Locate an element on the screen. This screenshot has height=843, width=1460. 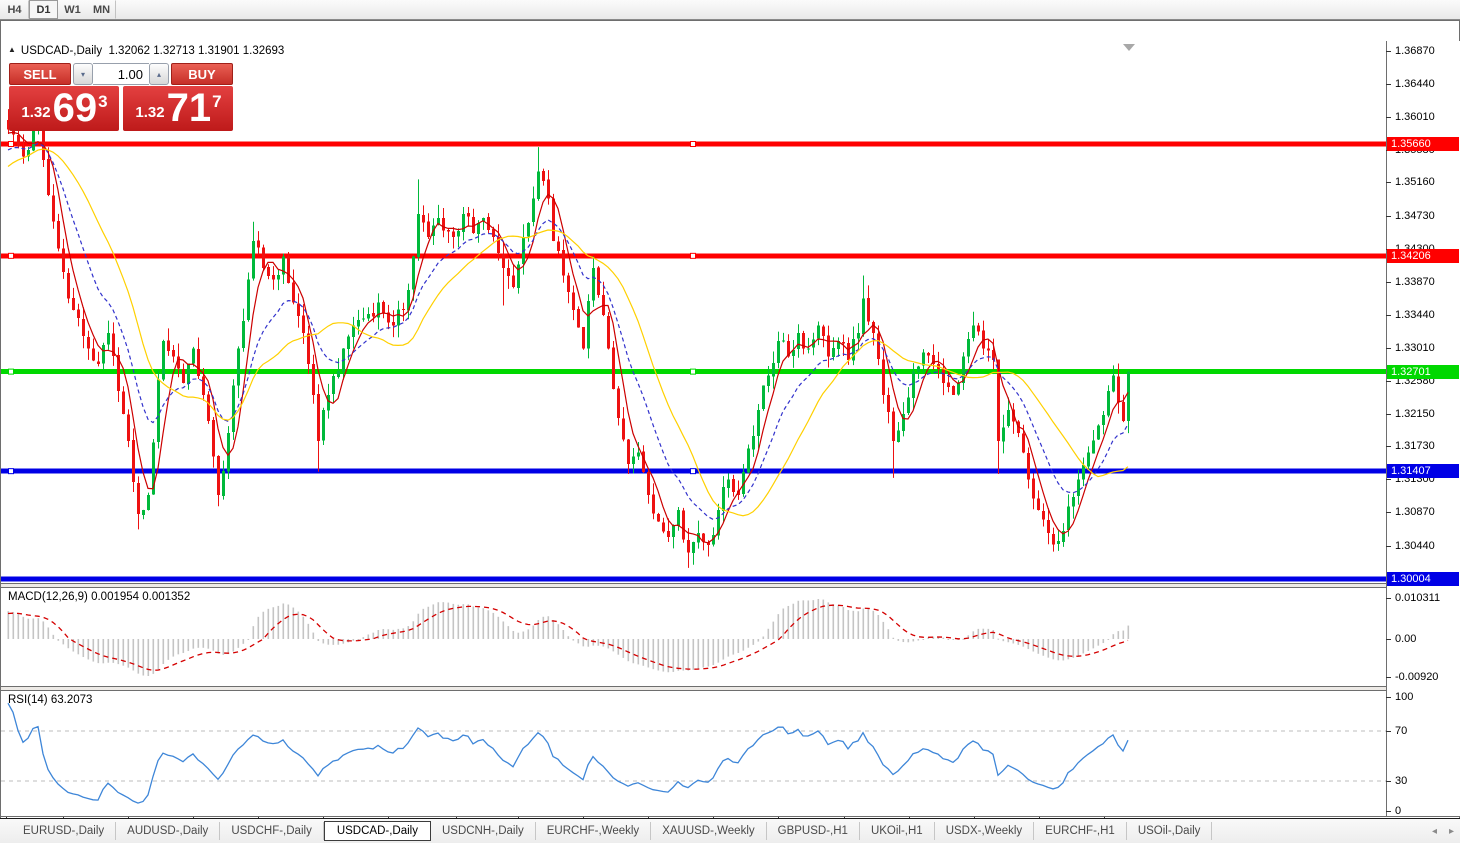
macd-tick-label: 0.00 is located at coordinates (1406, 639).